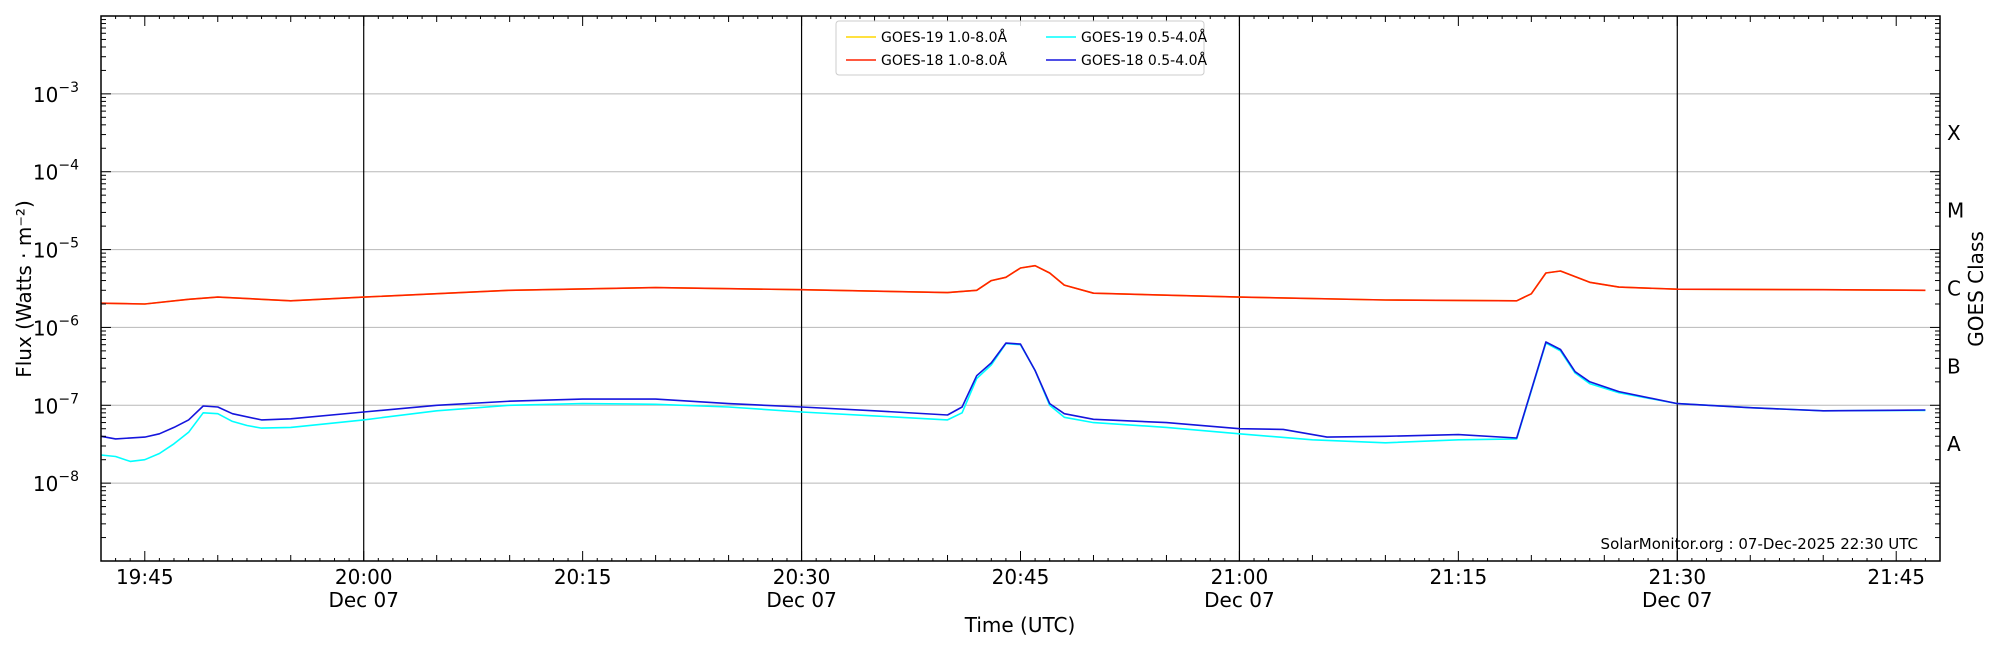 The width and height of the screenshot is (2000, 650). What do you see at coordinates (1020, 625) in the screenshot?
I see `x-axis-title: Time (UTC)` at bounding box center [1020, 625].